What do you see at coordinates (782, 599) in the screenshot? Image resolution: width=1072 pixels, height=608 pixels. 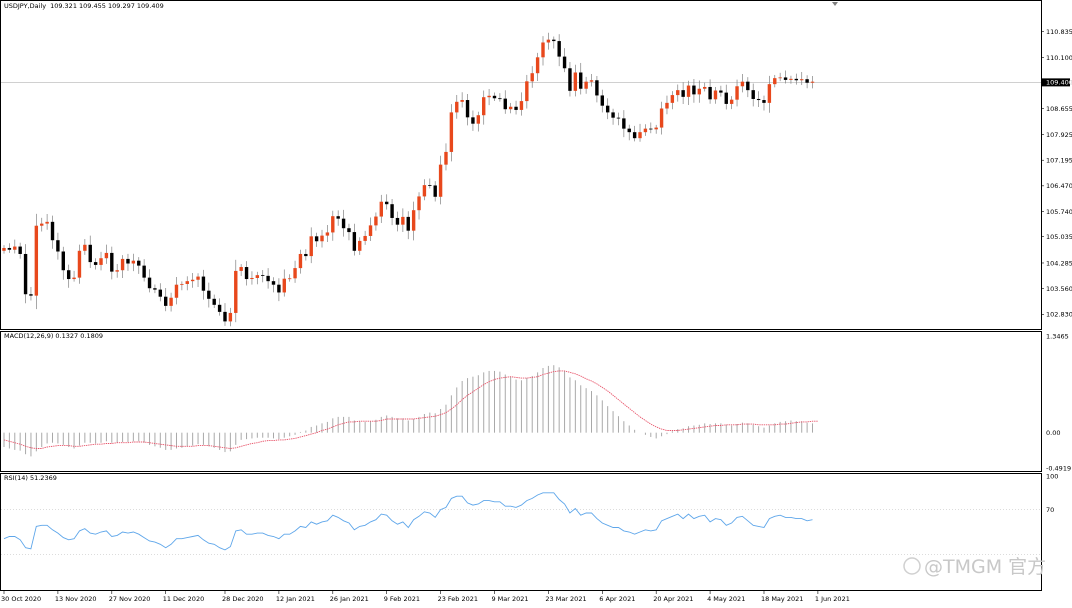 I see `x-tick-label: 18 May 2021` at bounding box center [782, 599].